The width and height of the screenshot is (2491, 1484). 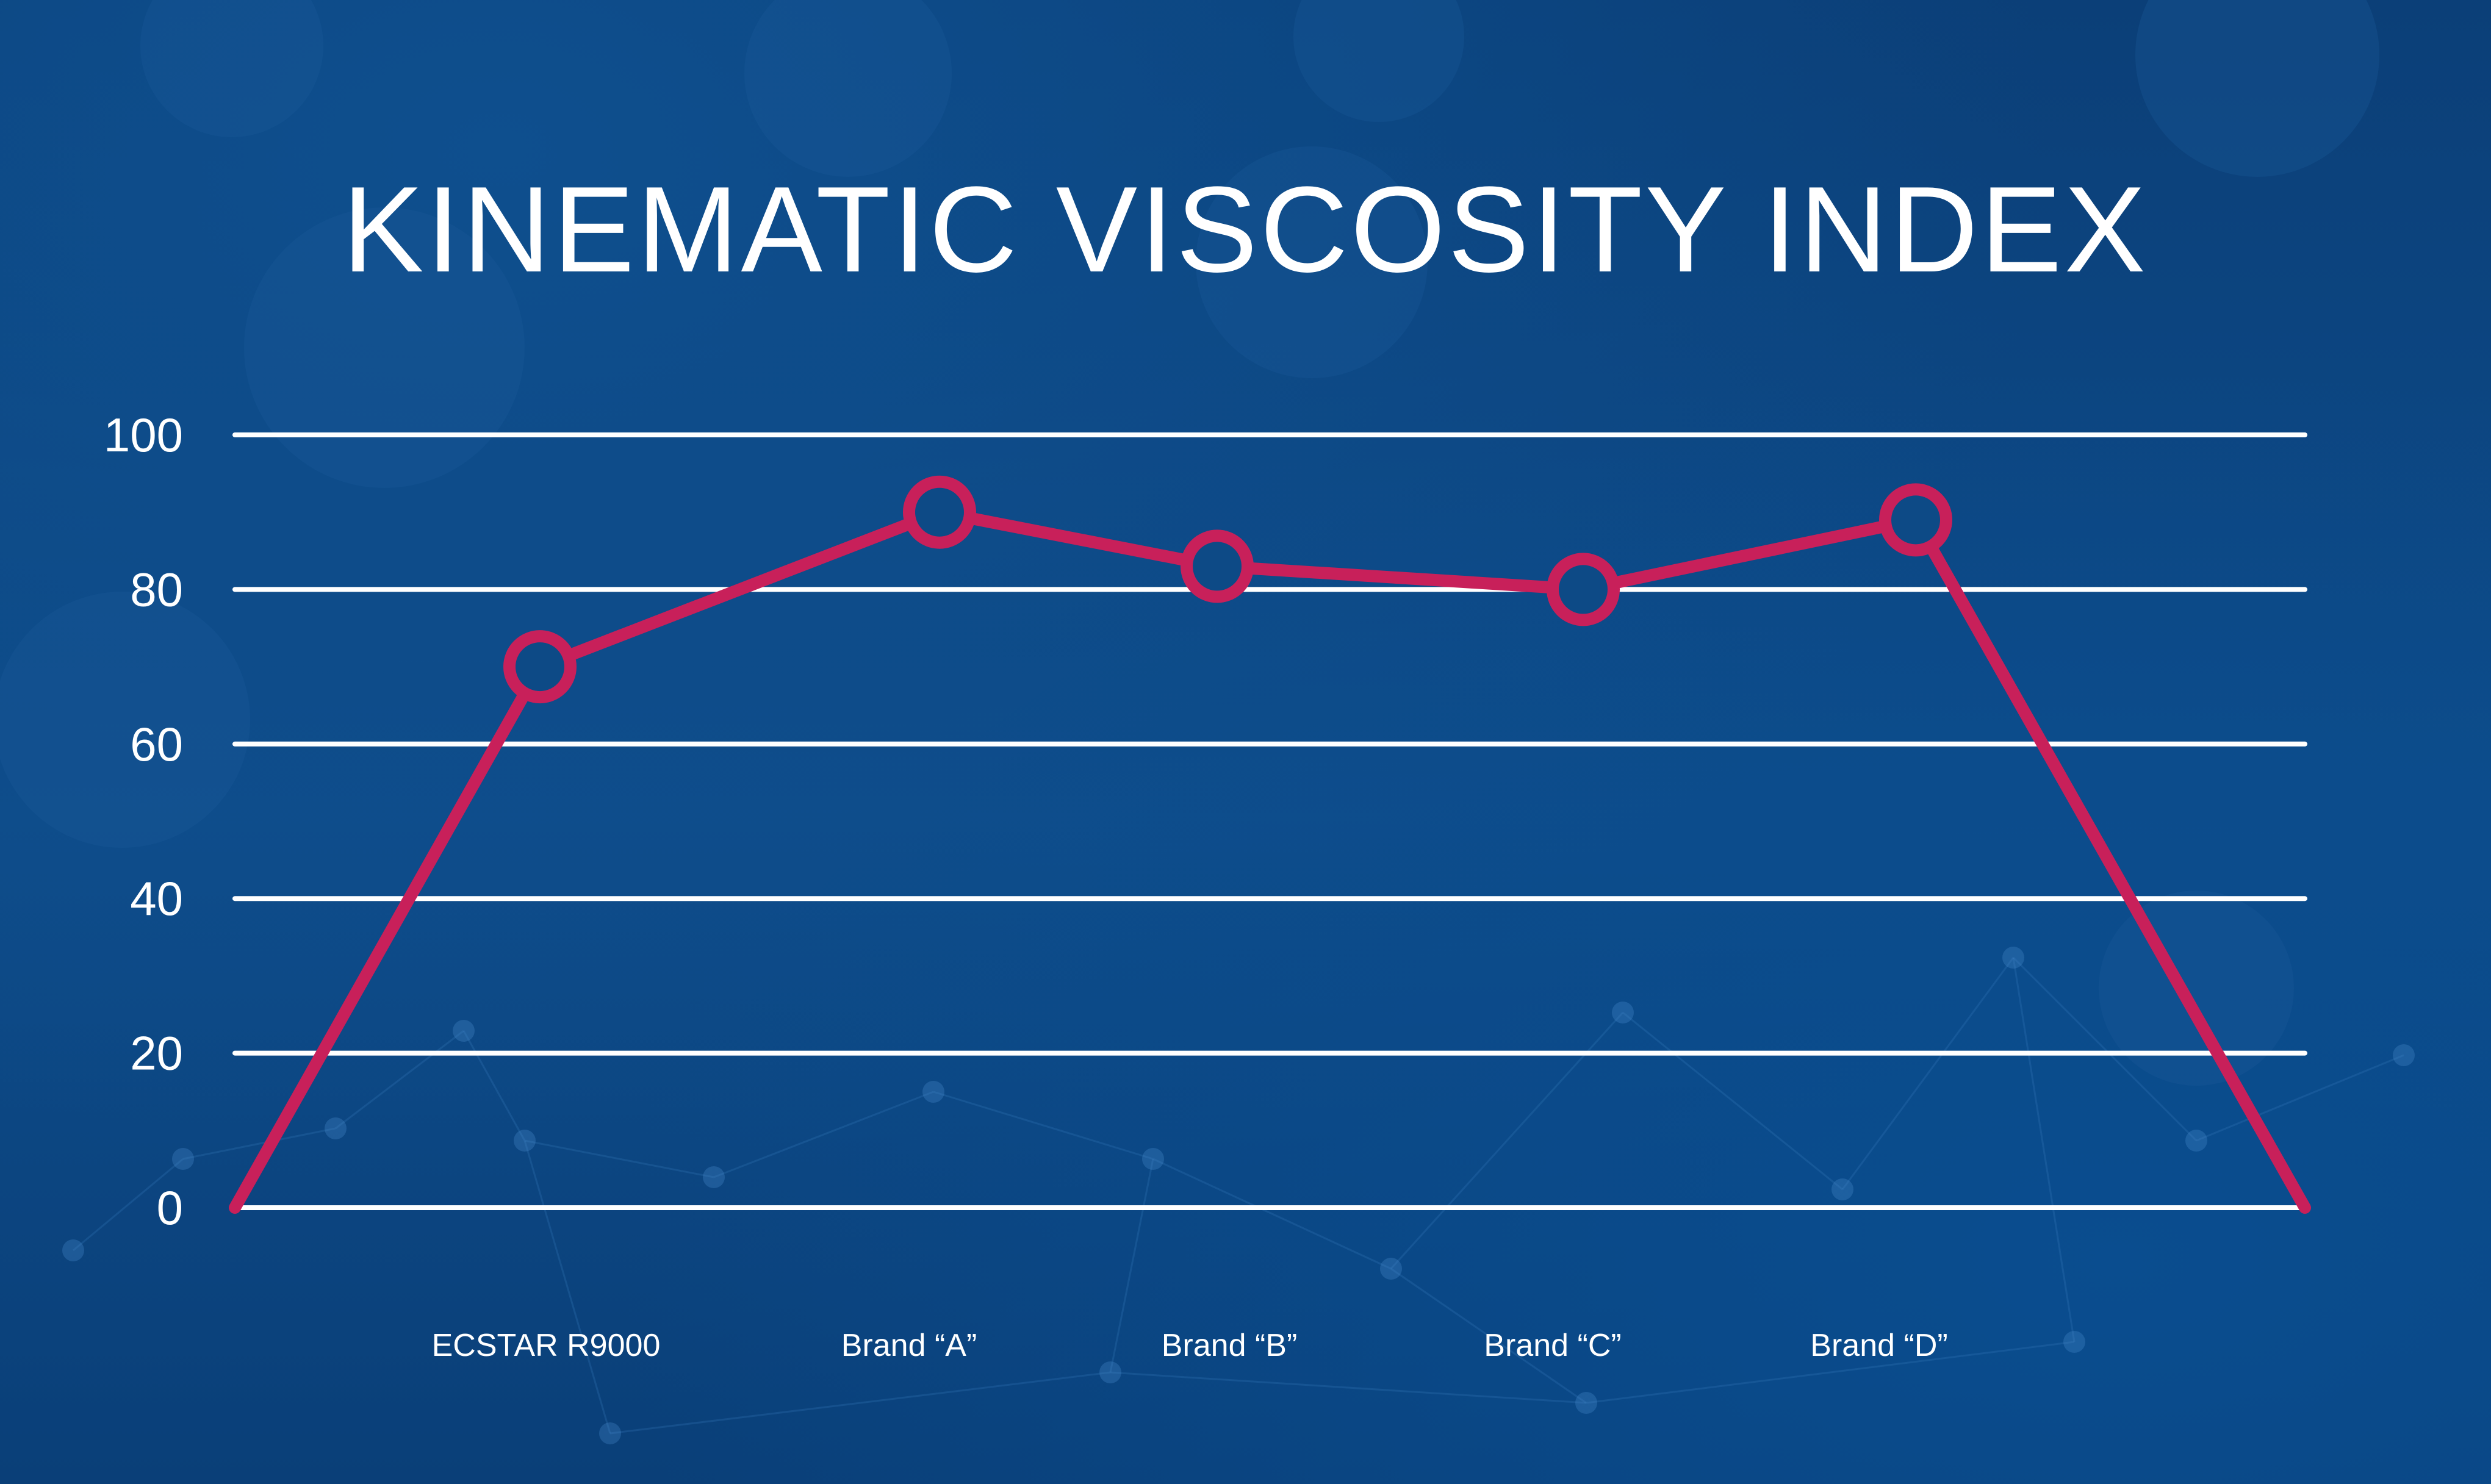 I want to click on x-tick-label: Brand “B”, so click(x=1230, y=1345).